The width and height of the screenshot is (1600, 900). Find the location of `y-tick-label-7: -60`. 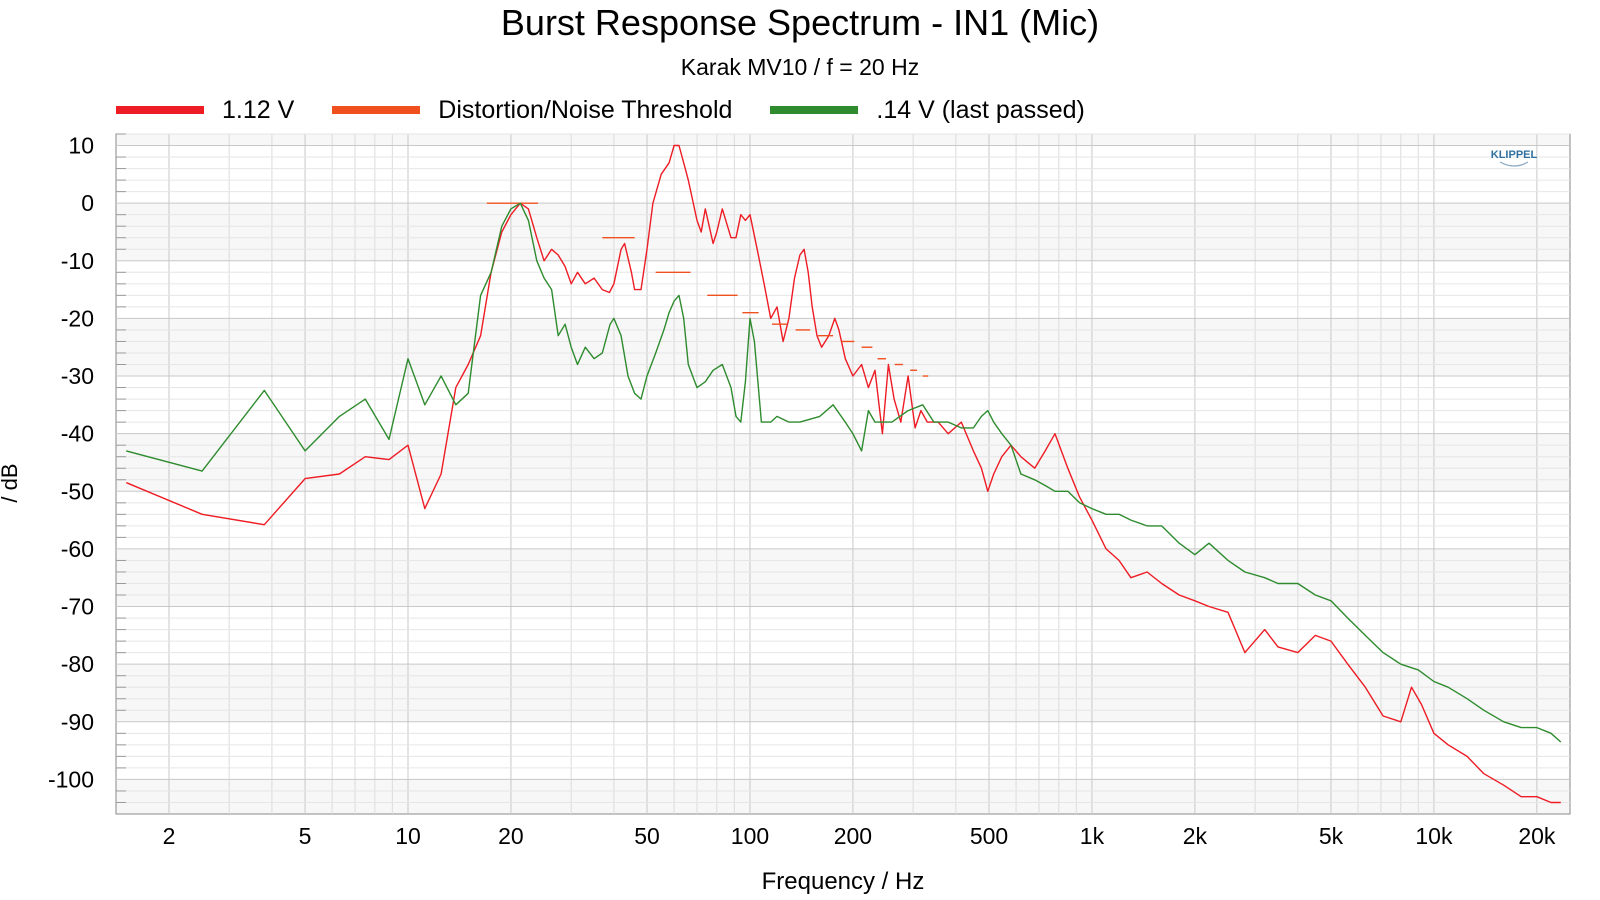

y-tick-label-7: -60 is located at coordinates (77, 549).